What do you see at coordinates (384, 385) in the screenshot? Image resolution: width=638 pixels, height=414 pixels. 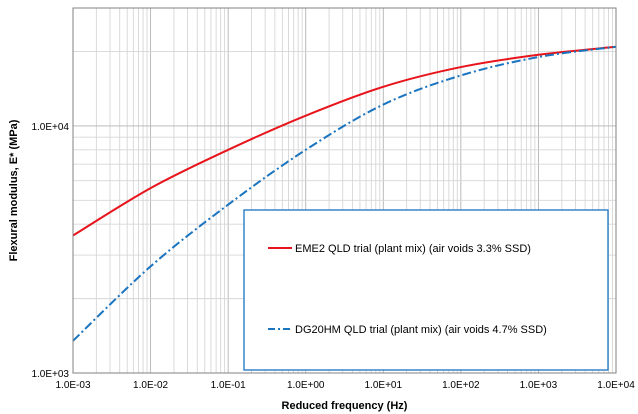 I see `x-tick-label: 1.0E+01` at bounding box center [384, 385].